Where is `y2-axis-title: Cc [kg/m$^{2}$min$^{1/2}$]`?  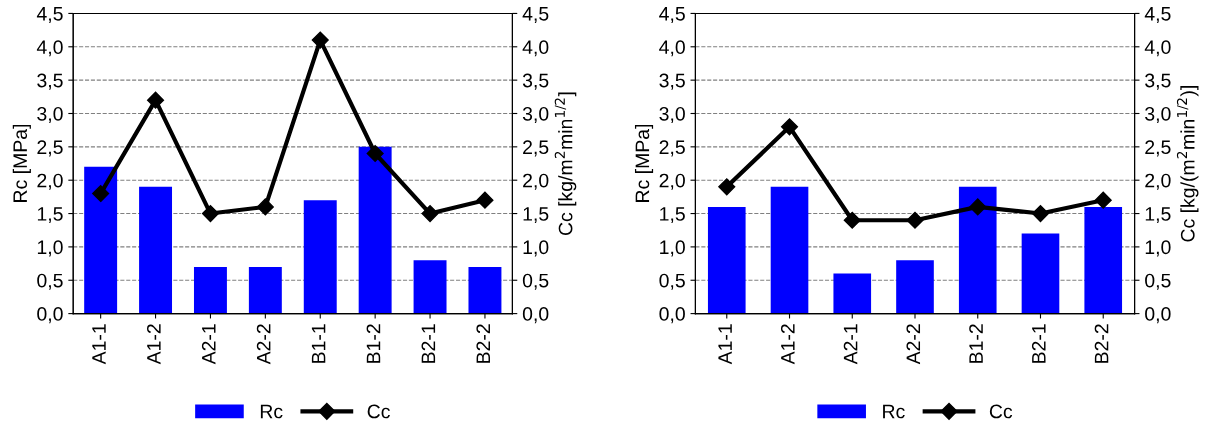 y2-axis-title: Cc [kg/m$^{2}$min$^{1/2}$] is located at coordinates (565, 164).